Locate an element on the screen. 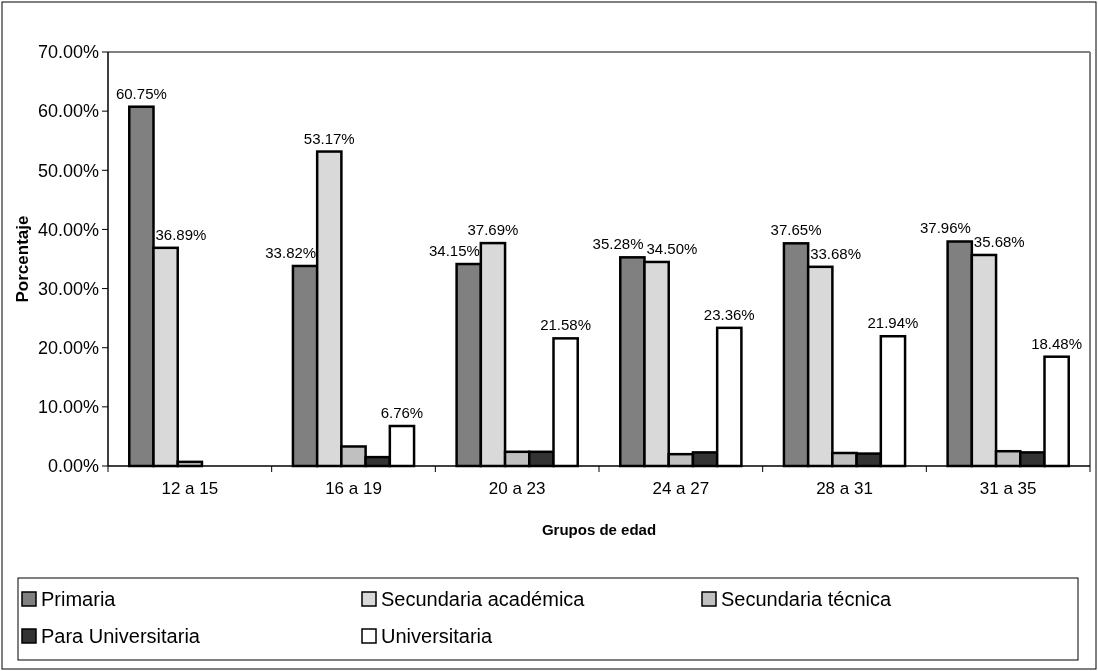 The height and width of the screenshot is (671, 1098). data-label: 35.28% is located at coordinates (618, 244).